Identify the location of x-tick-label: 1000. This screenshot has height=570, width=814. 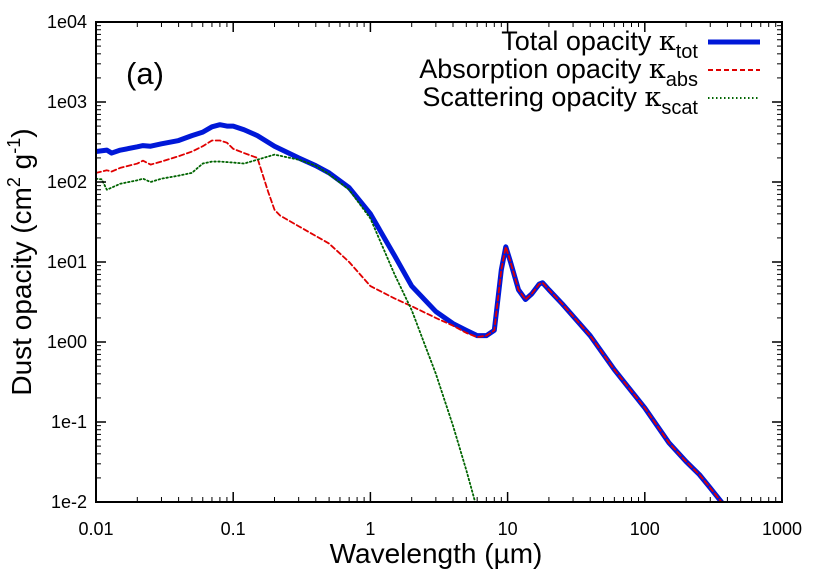
(782, 529).